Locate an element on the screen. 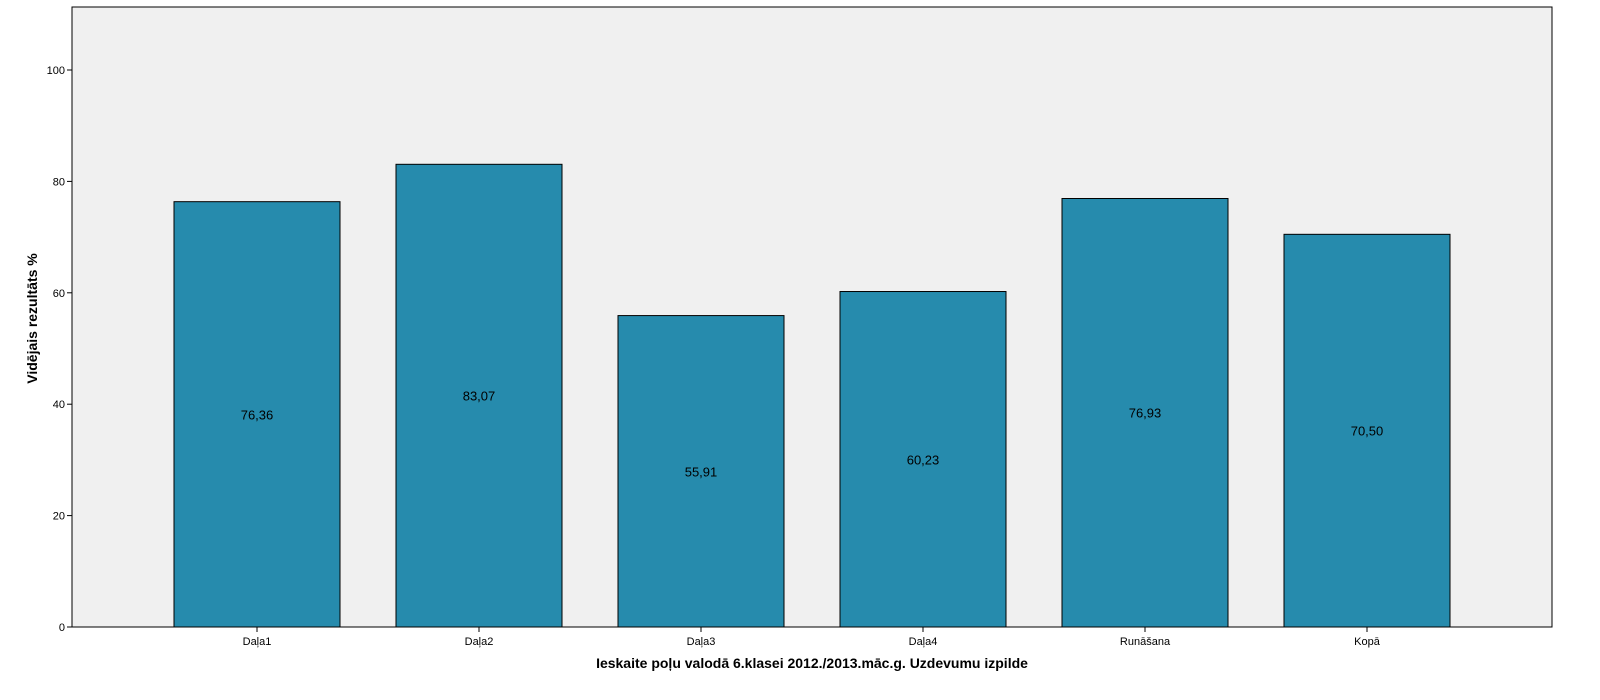  y-axis-title: Vidējais rezultāts % is located at coordinates (32, 318).